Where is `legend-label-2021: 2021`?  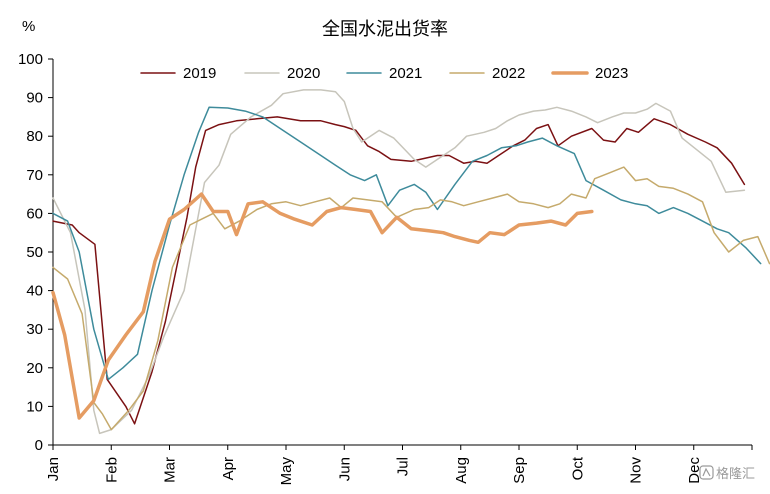
legend-label-2021: 2021 is located at coordinates (405, 73).